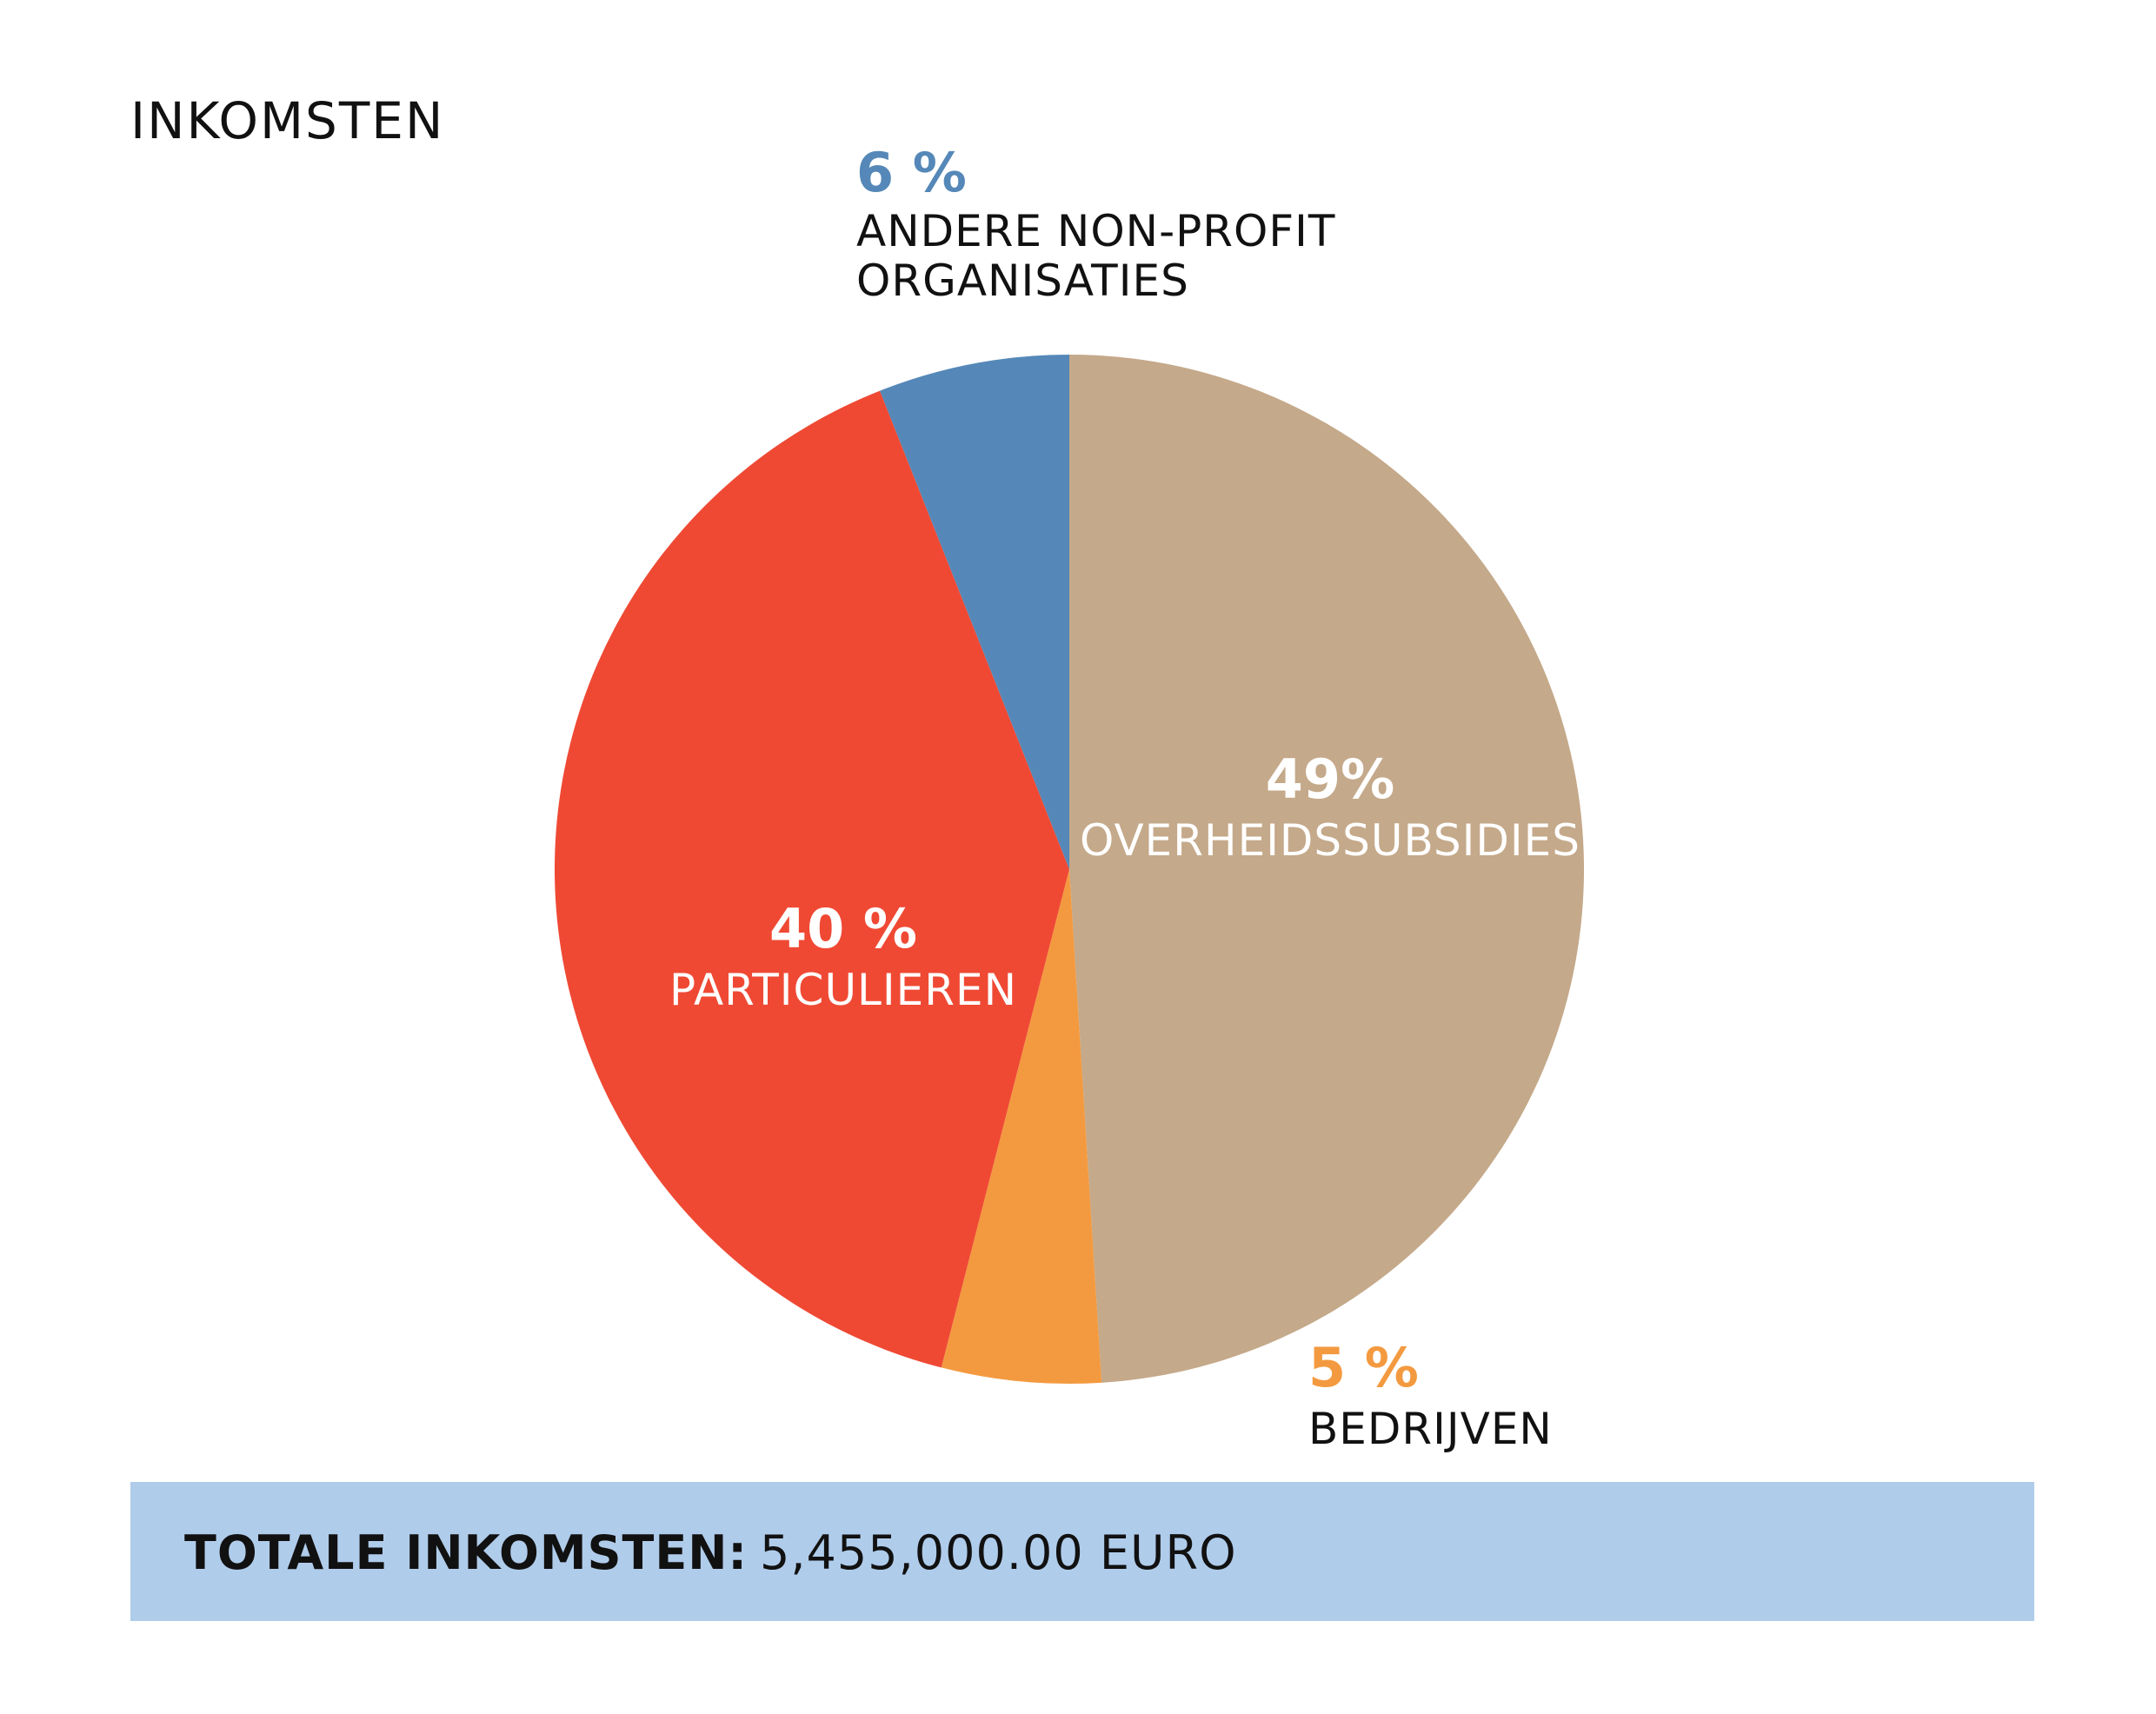 Image resolution: width=2156 pixels, height=1714 pixels. I want to click on chart-title: INKOMSTEN, so click(287, 120).